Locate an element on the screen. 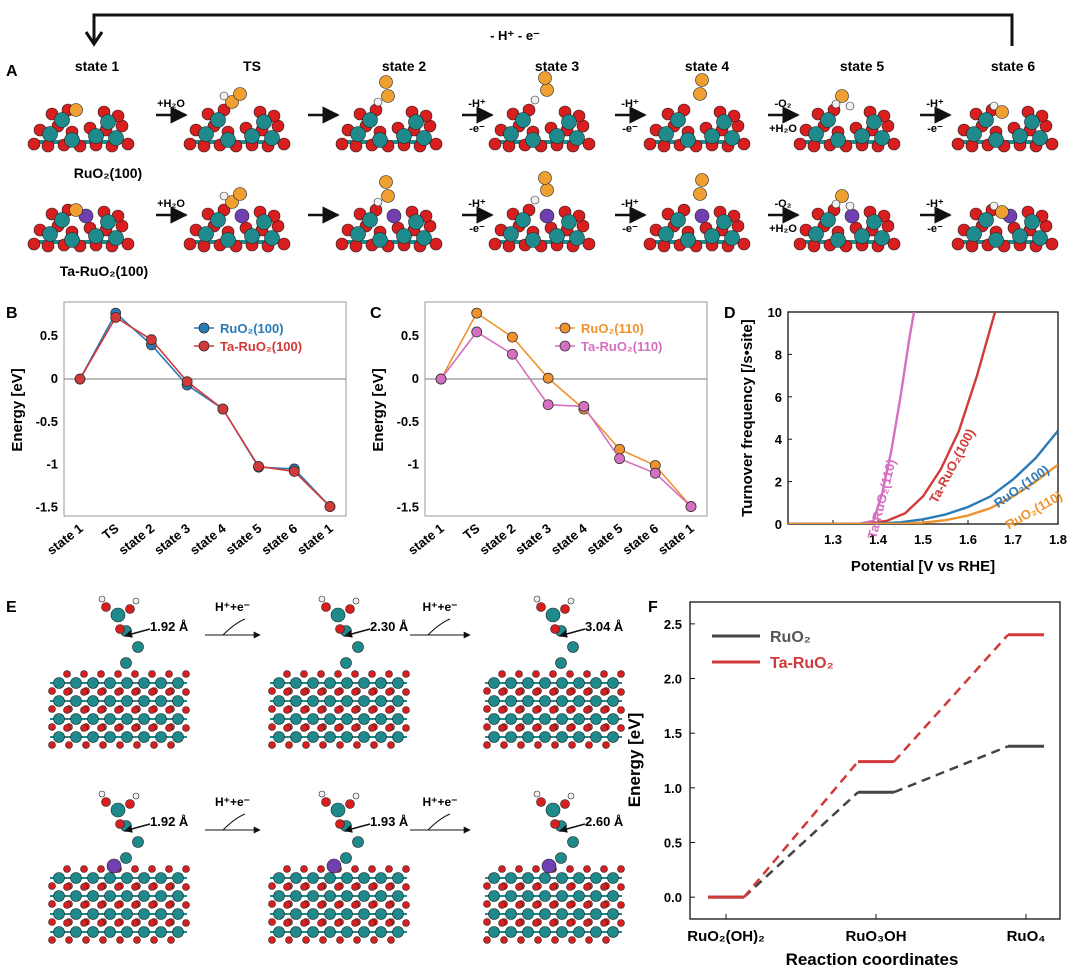  panel-c-ylabel: Energy [eV] is located at coordinates (378, 409).